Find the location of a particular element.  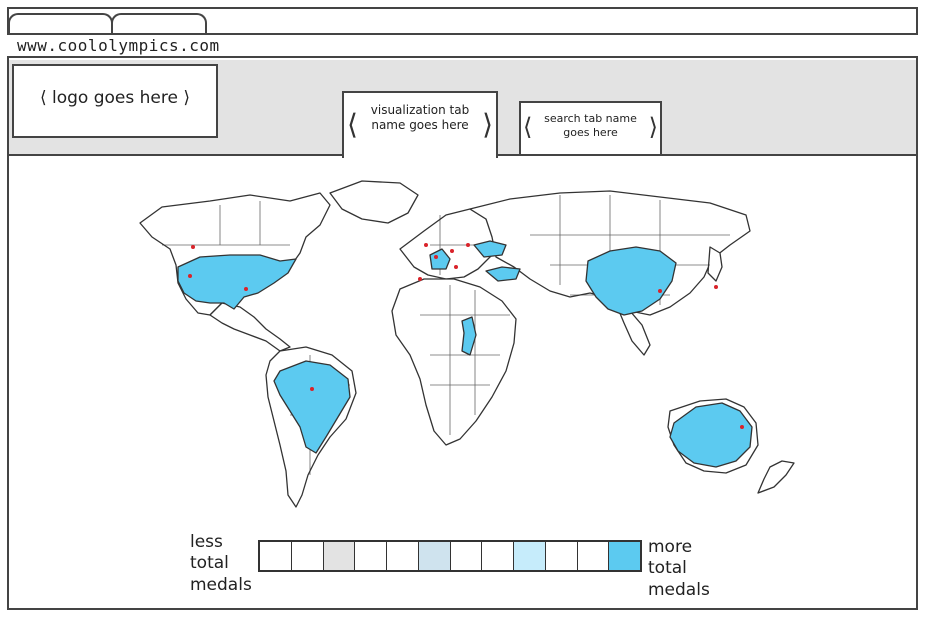

map-region-japan is located at coordinates (715, 264).